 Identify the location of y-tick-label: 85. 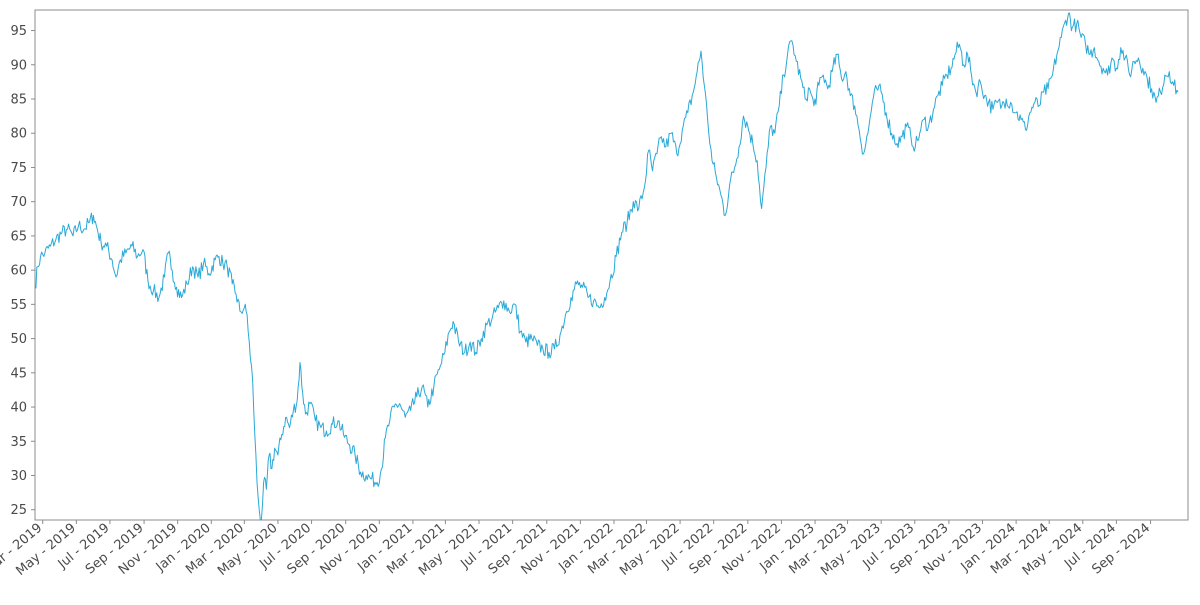
(18, 99).